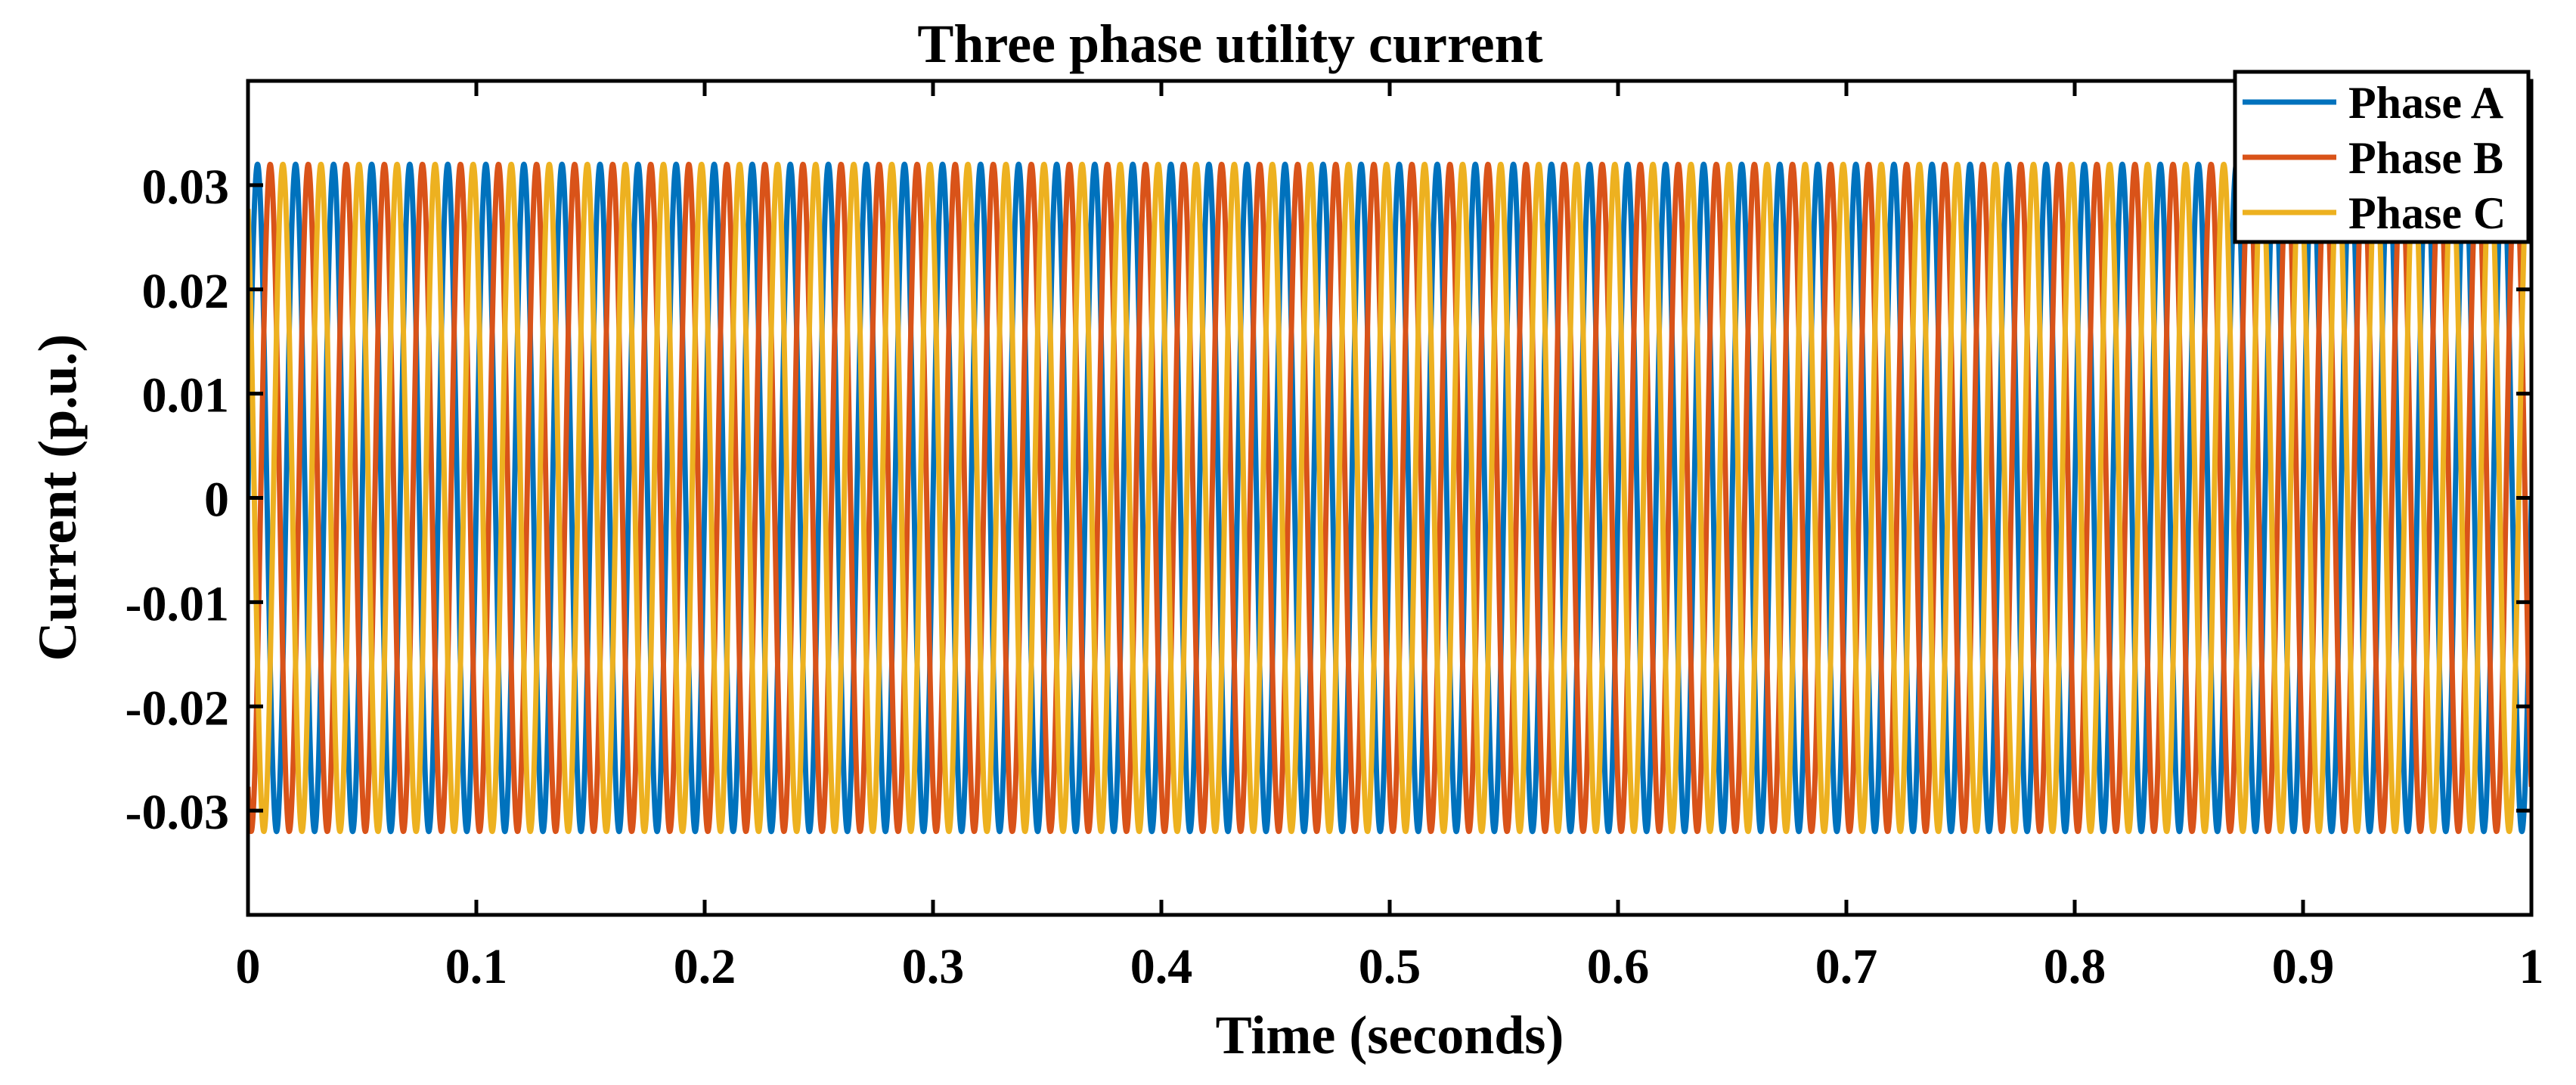 The image size is (2576, 1085). What do you see at coordinates (178, 812) in the screenshot?
I see `y-tick-label: -0.03` at bounding box center [178, 812].